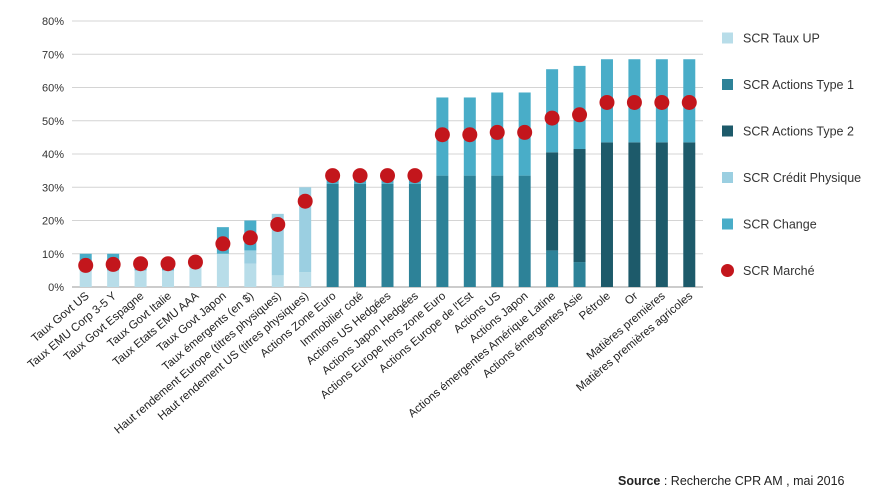 The image size is (890, 500). What do you see at coordinates (56, 288) in the screenshot?
I see `y-tick-label: 0%` at bounding box center [56, 288].